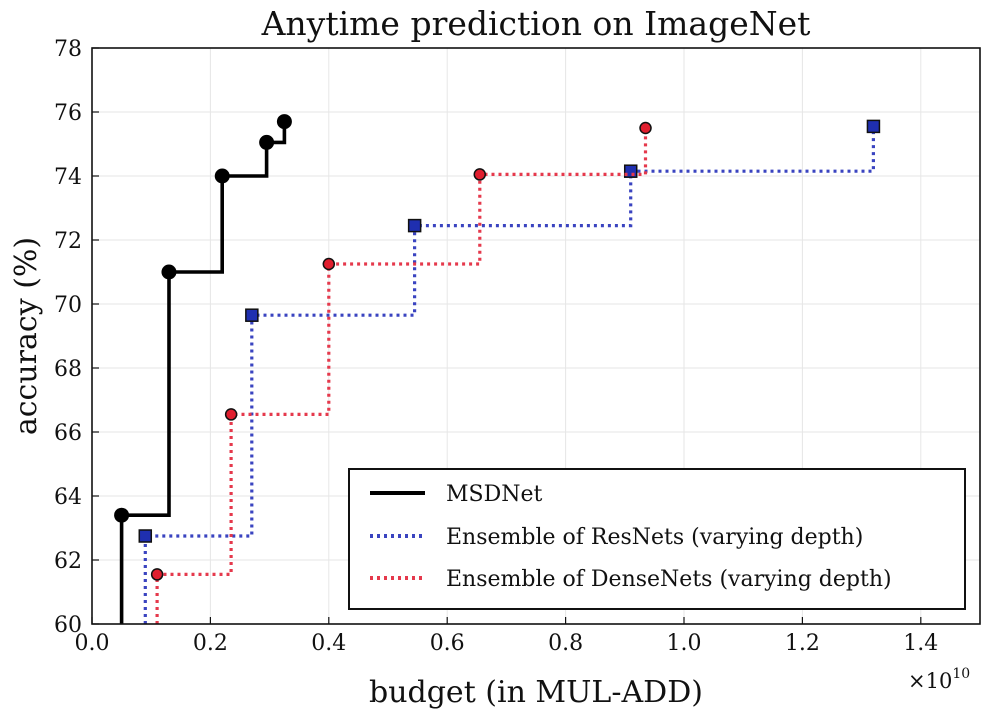 Image resolution: width=992 pixels, height=718 pixels. I want to click on x-tick-label: 0.4, so click(328, 643).